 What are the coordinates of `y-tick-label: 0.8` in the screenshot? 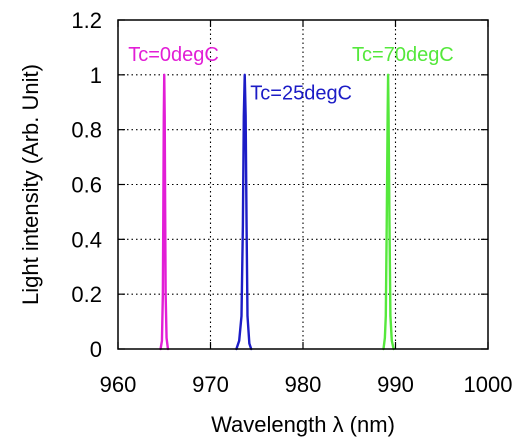 It's located at (86, 130).